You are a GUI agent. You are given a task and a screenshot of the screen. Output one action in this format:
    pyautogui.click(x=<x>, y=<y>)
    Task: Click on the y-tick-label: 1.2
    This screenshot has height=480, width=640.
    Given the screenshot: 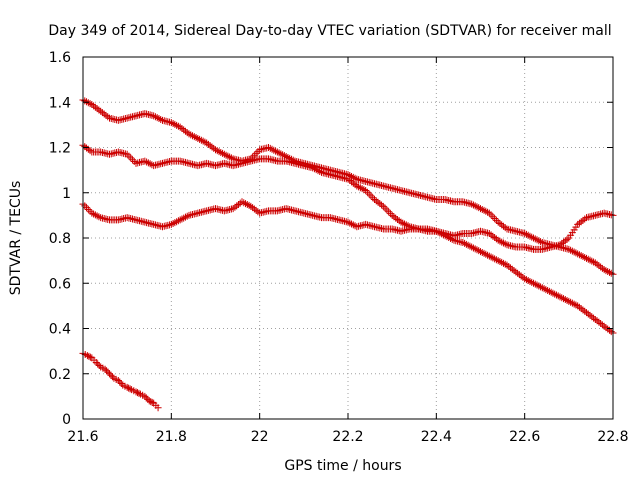 What is the action you would take?
    pyautogui.click(x=60, y=149)
    